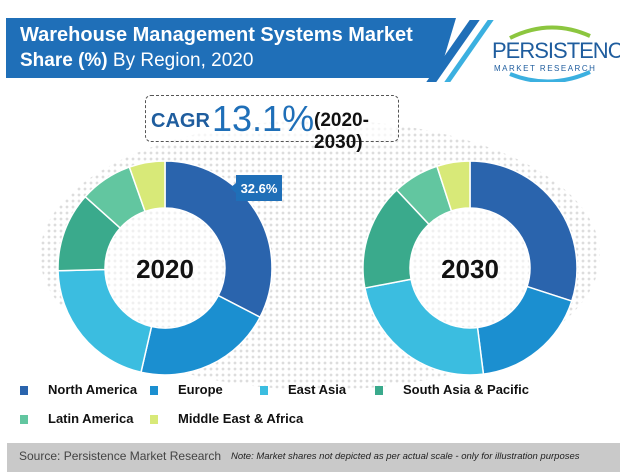 The image size is (620, 472). What do you see at coordinates (545, 68) in the screenshot?
I see `logo-sub: MARKET RESEARCH` at bounding box center [545, 68].